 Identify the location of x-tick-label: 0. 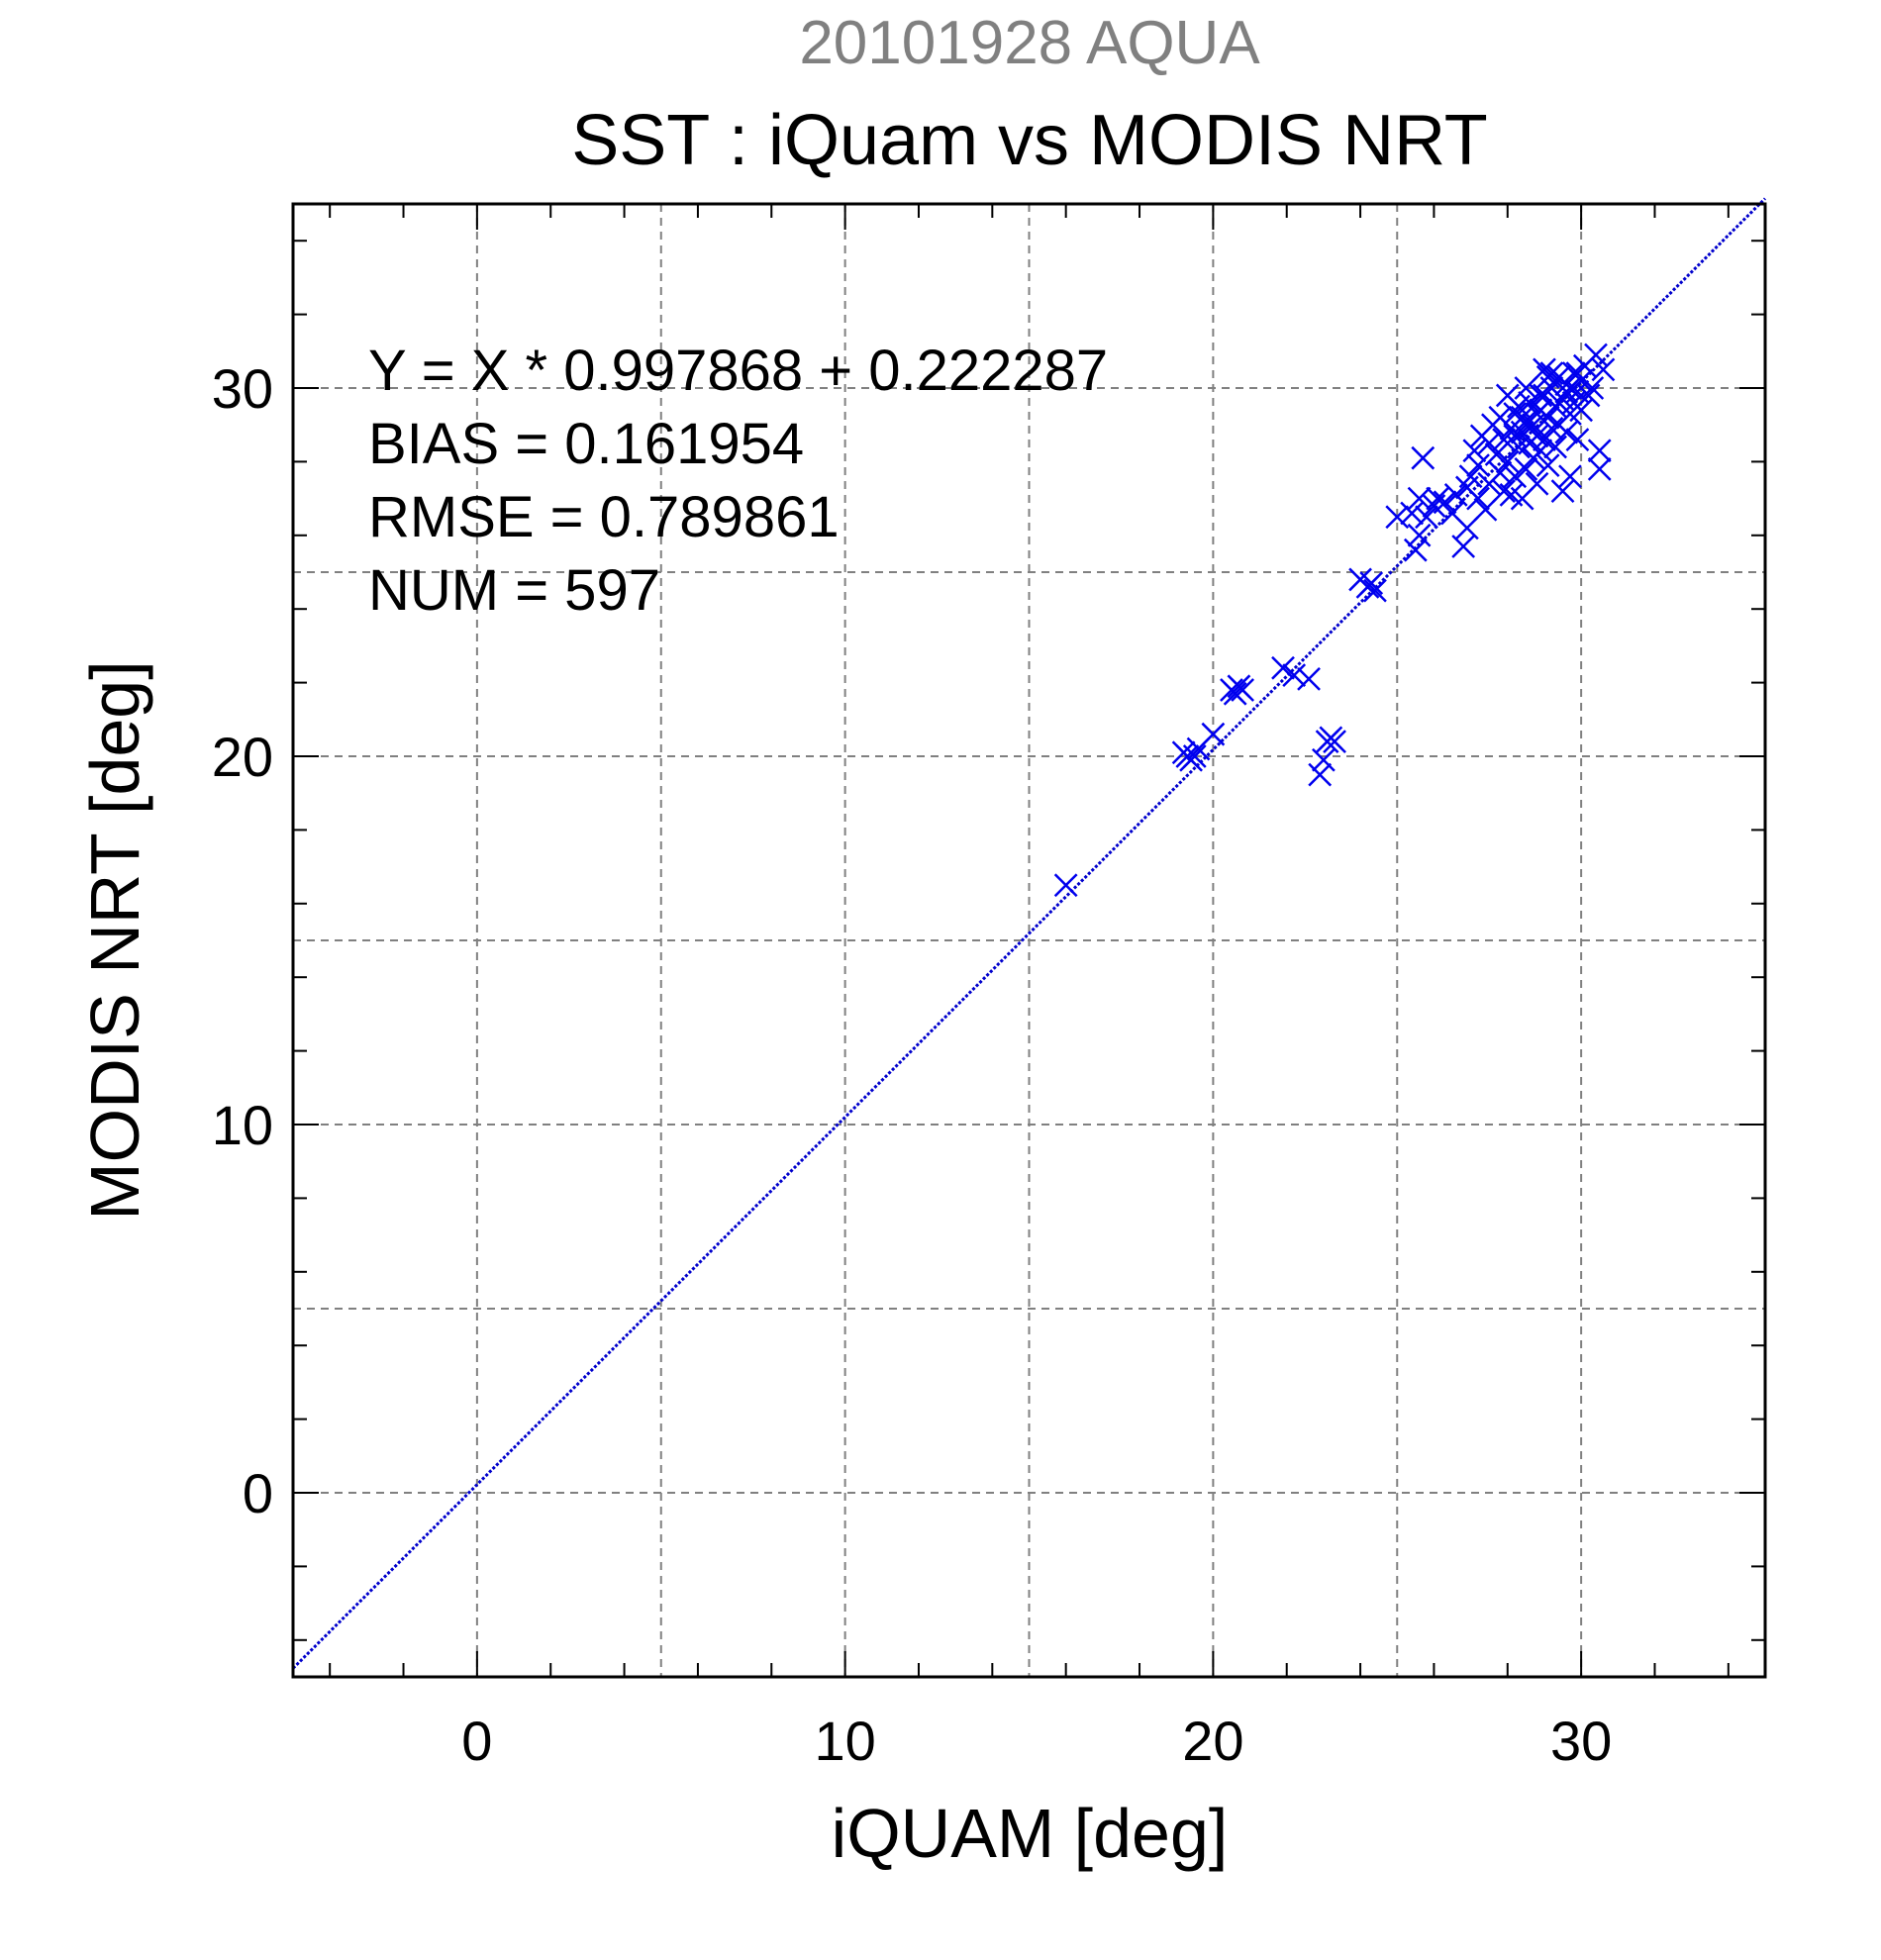
(477, 1741).